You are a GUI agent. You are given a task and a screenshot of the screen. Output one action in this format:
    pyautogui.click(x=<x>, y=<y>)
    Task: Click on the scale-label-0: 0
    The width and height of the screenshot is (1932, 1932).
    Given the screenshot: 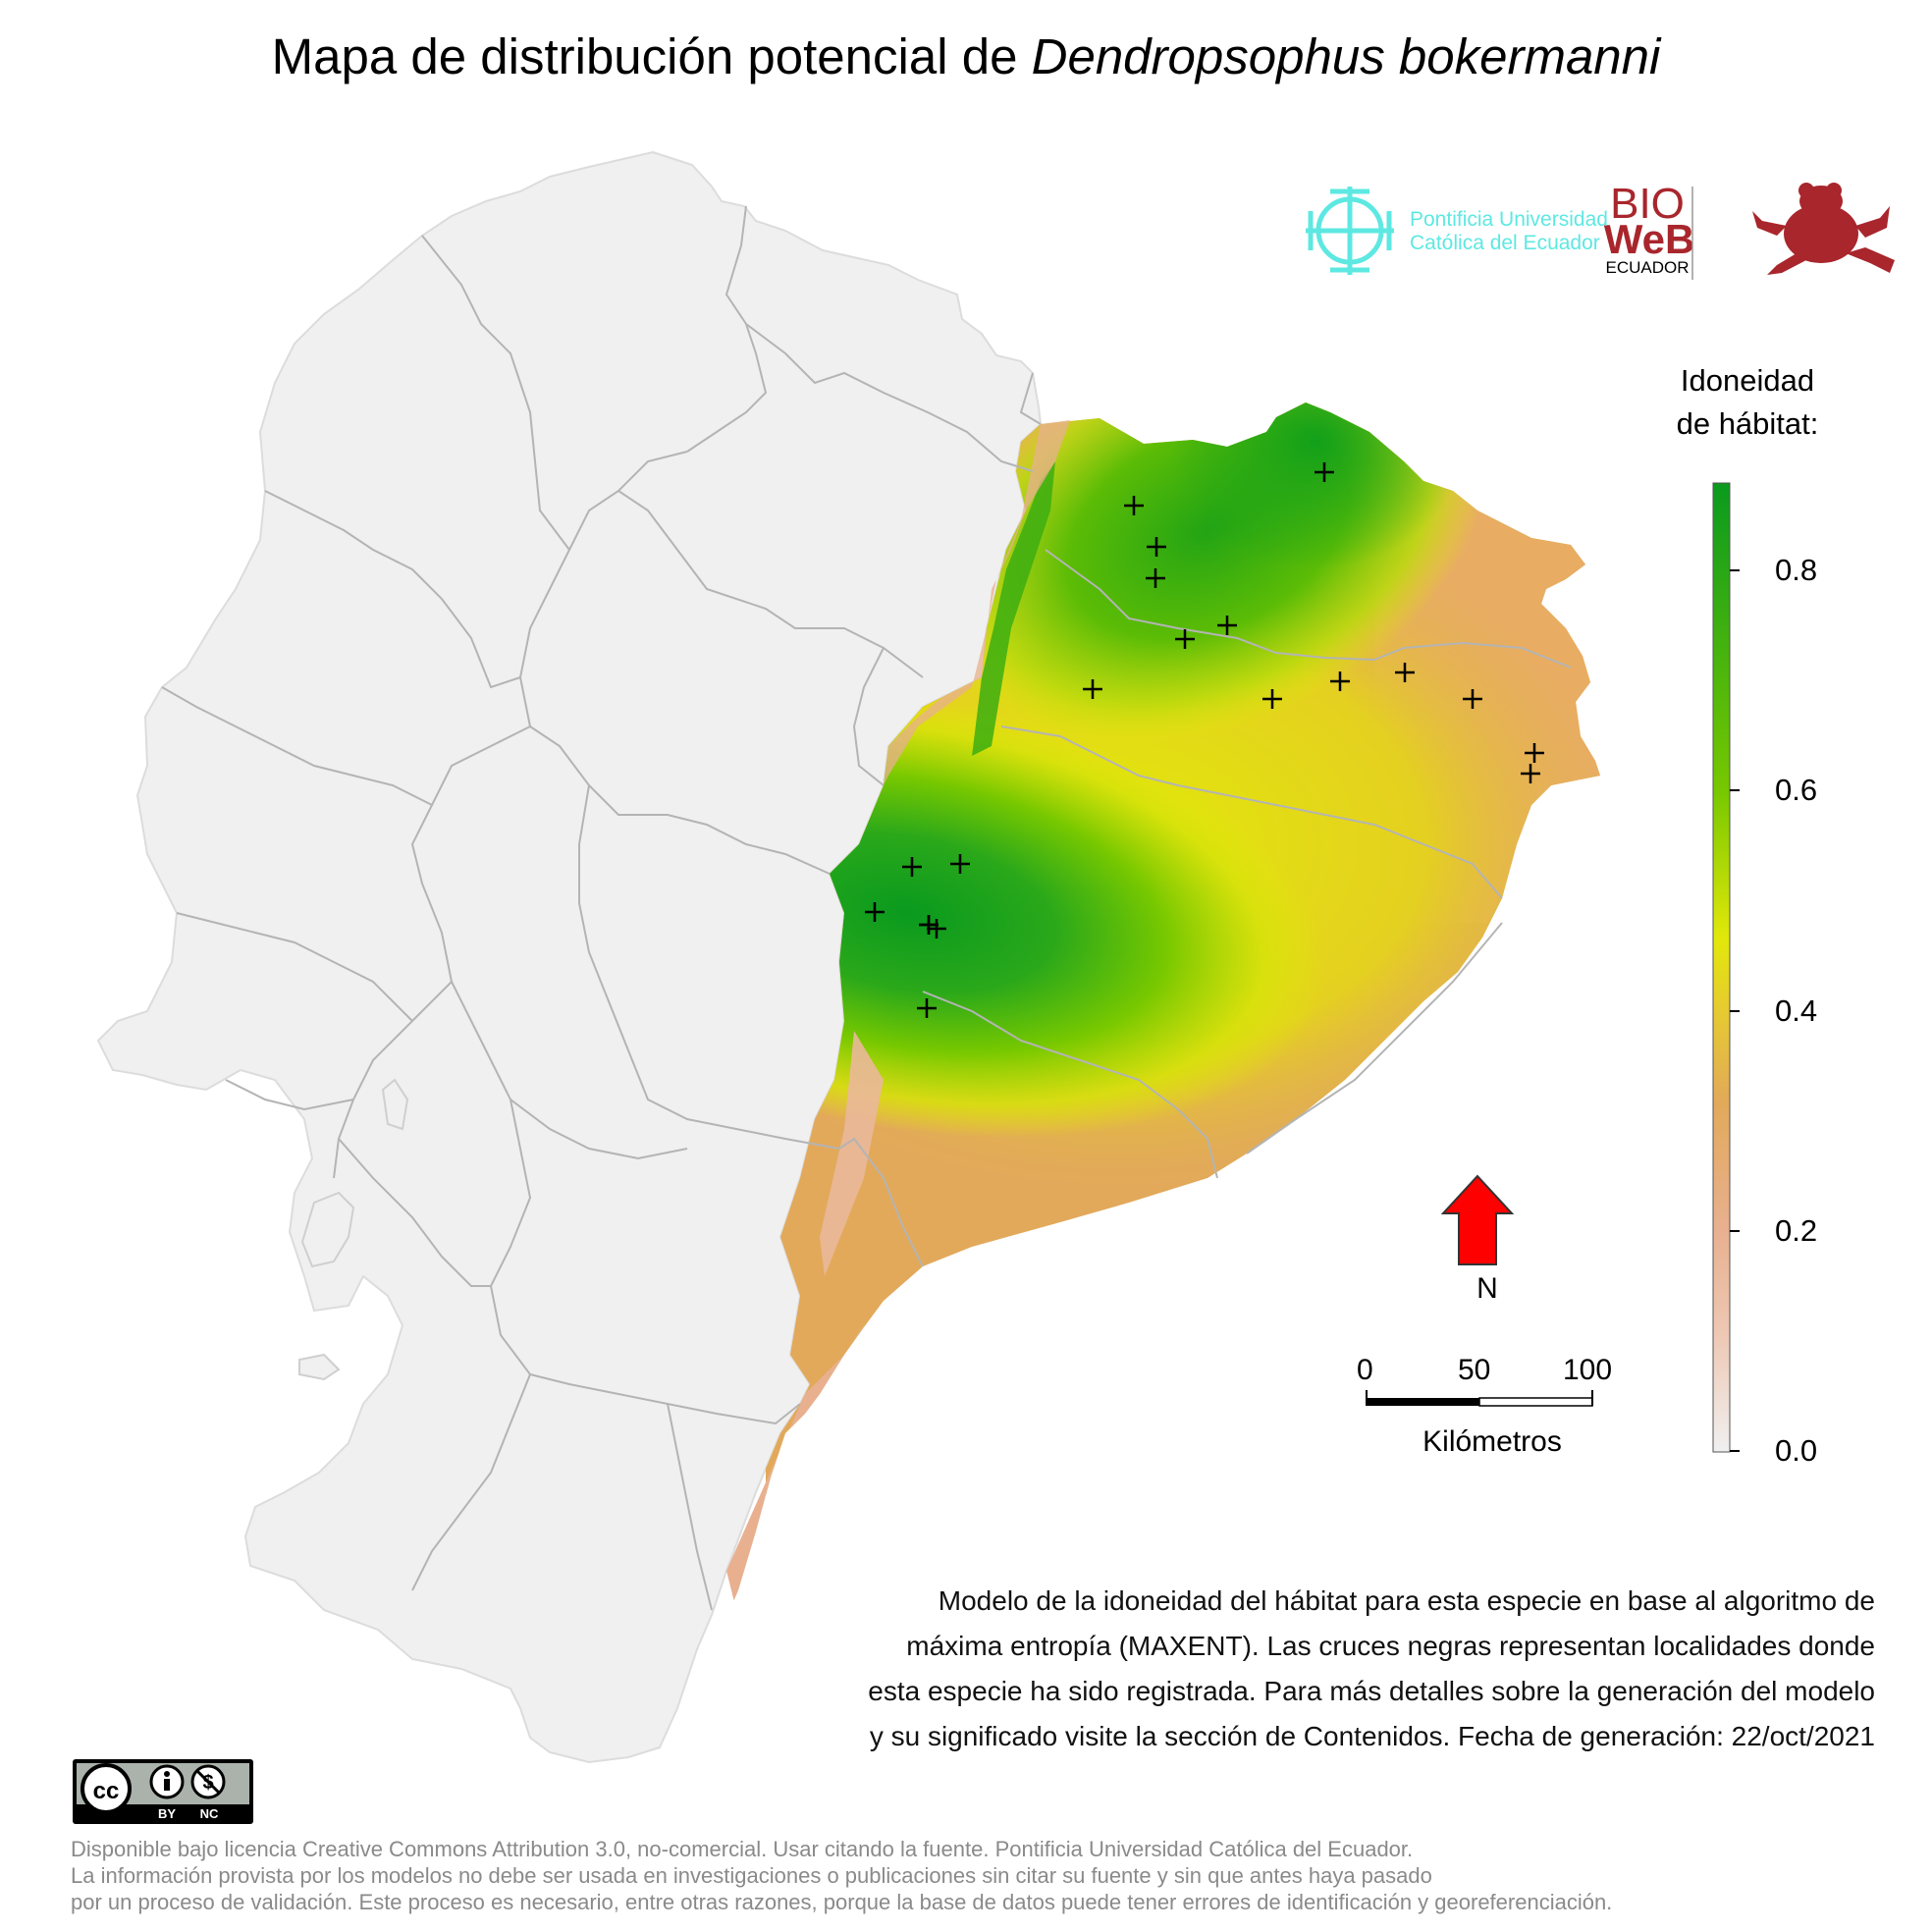 What is the action you would take?
    pyautogui.click(x=1365, y=1370)
    